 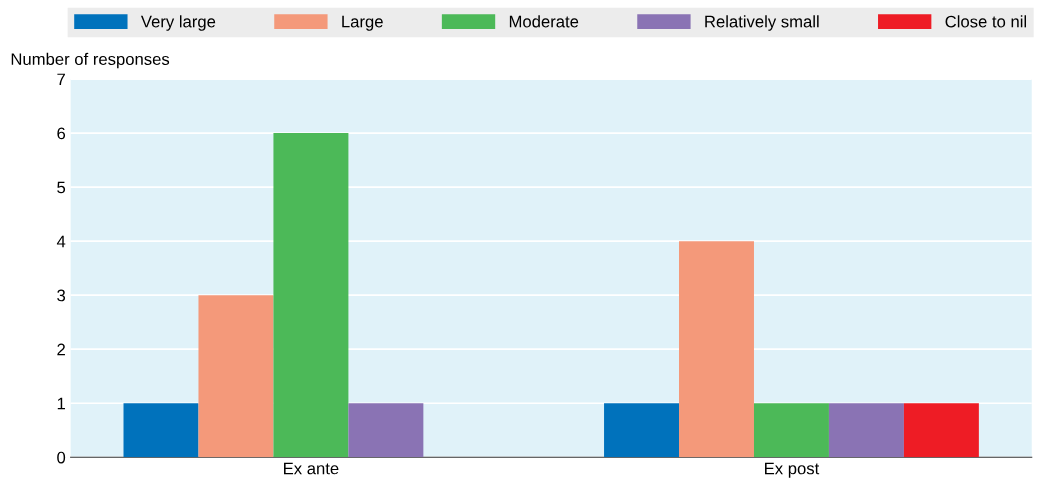 What do you see at coordinates (61, 295) in the screenshot?
I see `y-tick-label: 3` at bounding box center [61, 295].